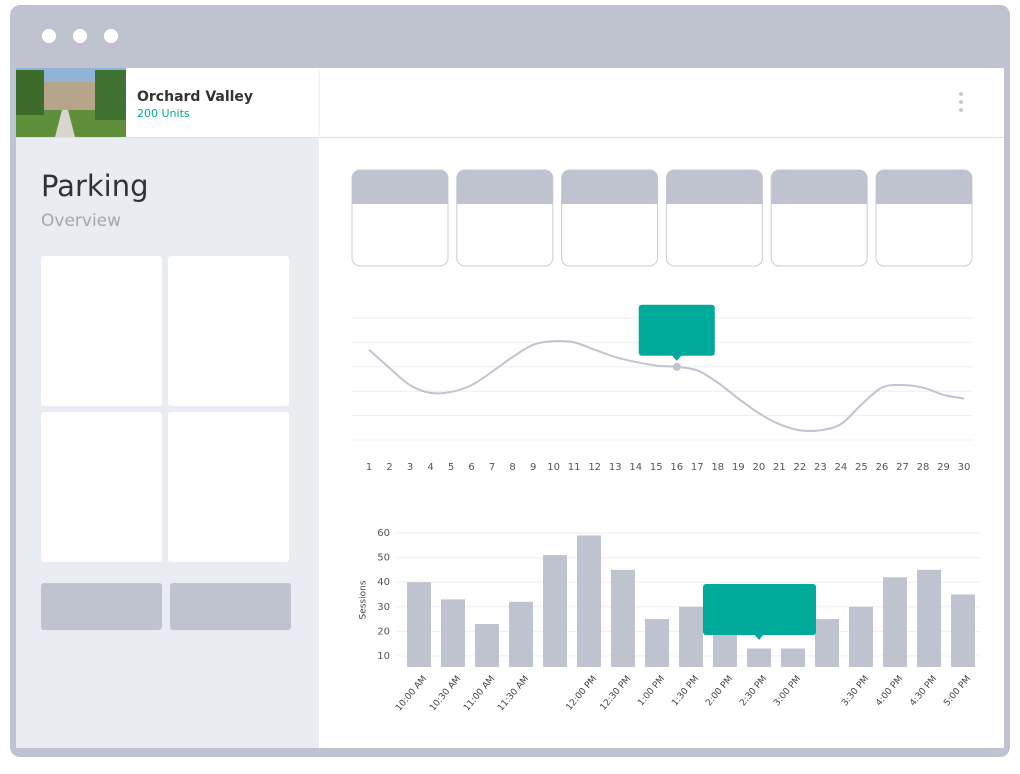  Describe the element at coordinates (471, 467) in the screenshot. I see `x-tick-label: 6` at that location.